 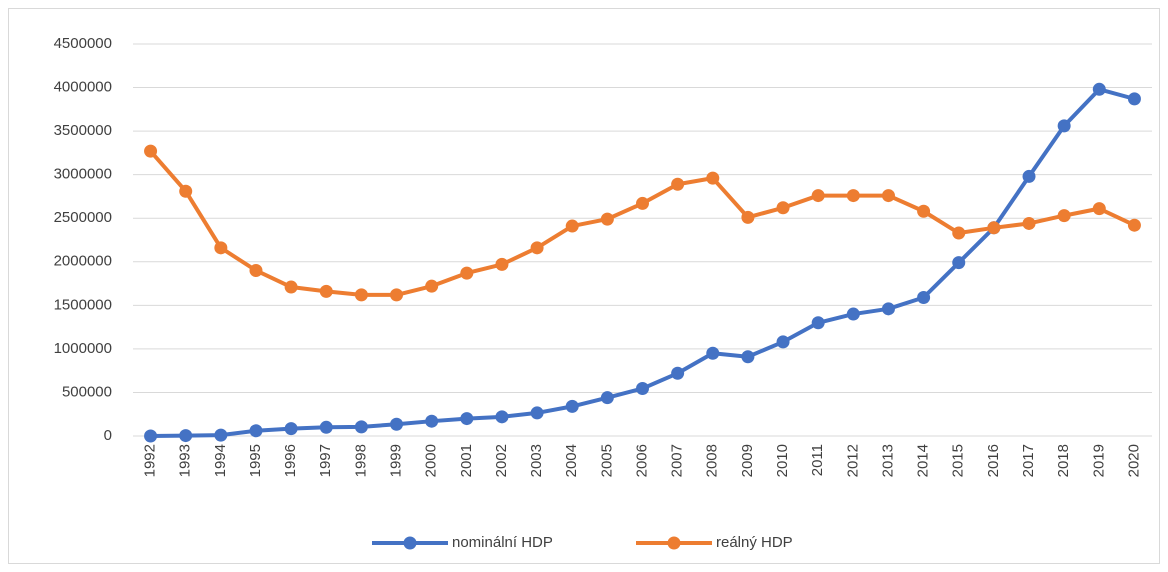 What do you see at coordinates (220, 460) in the screenshot?
I see `x-tick-label: 1994` at bounding box center [220, 460].